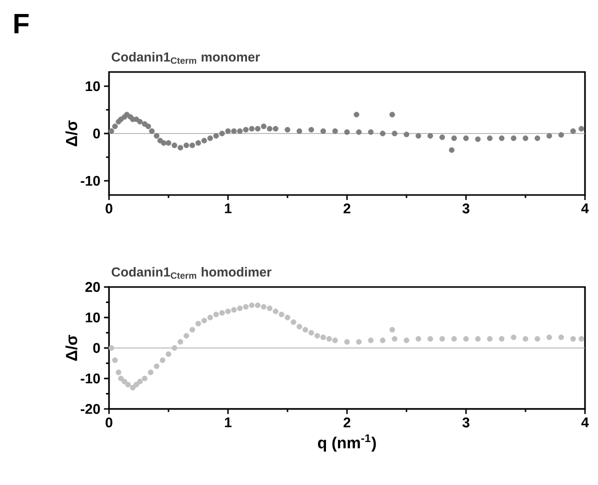 The image size is (598, 485). What do you see at coordinates (90, 409) in the screenshot?
I see `y-tick-label: -20` at bounding box center [90, 409].